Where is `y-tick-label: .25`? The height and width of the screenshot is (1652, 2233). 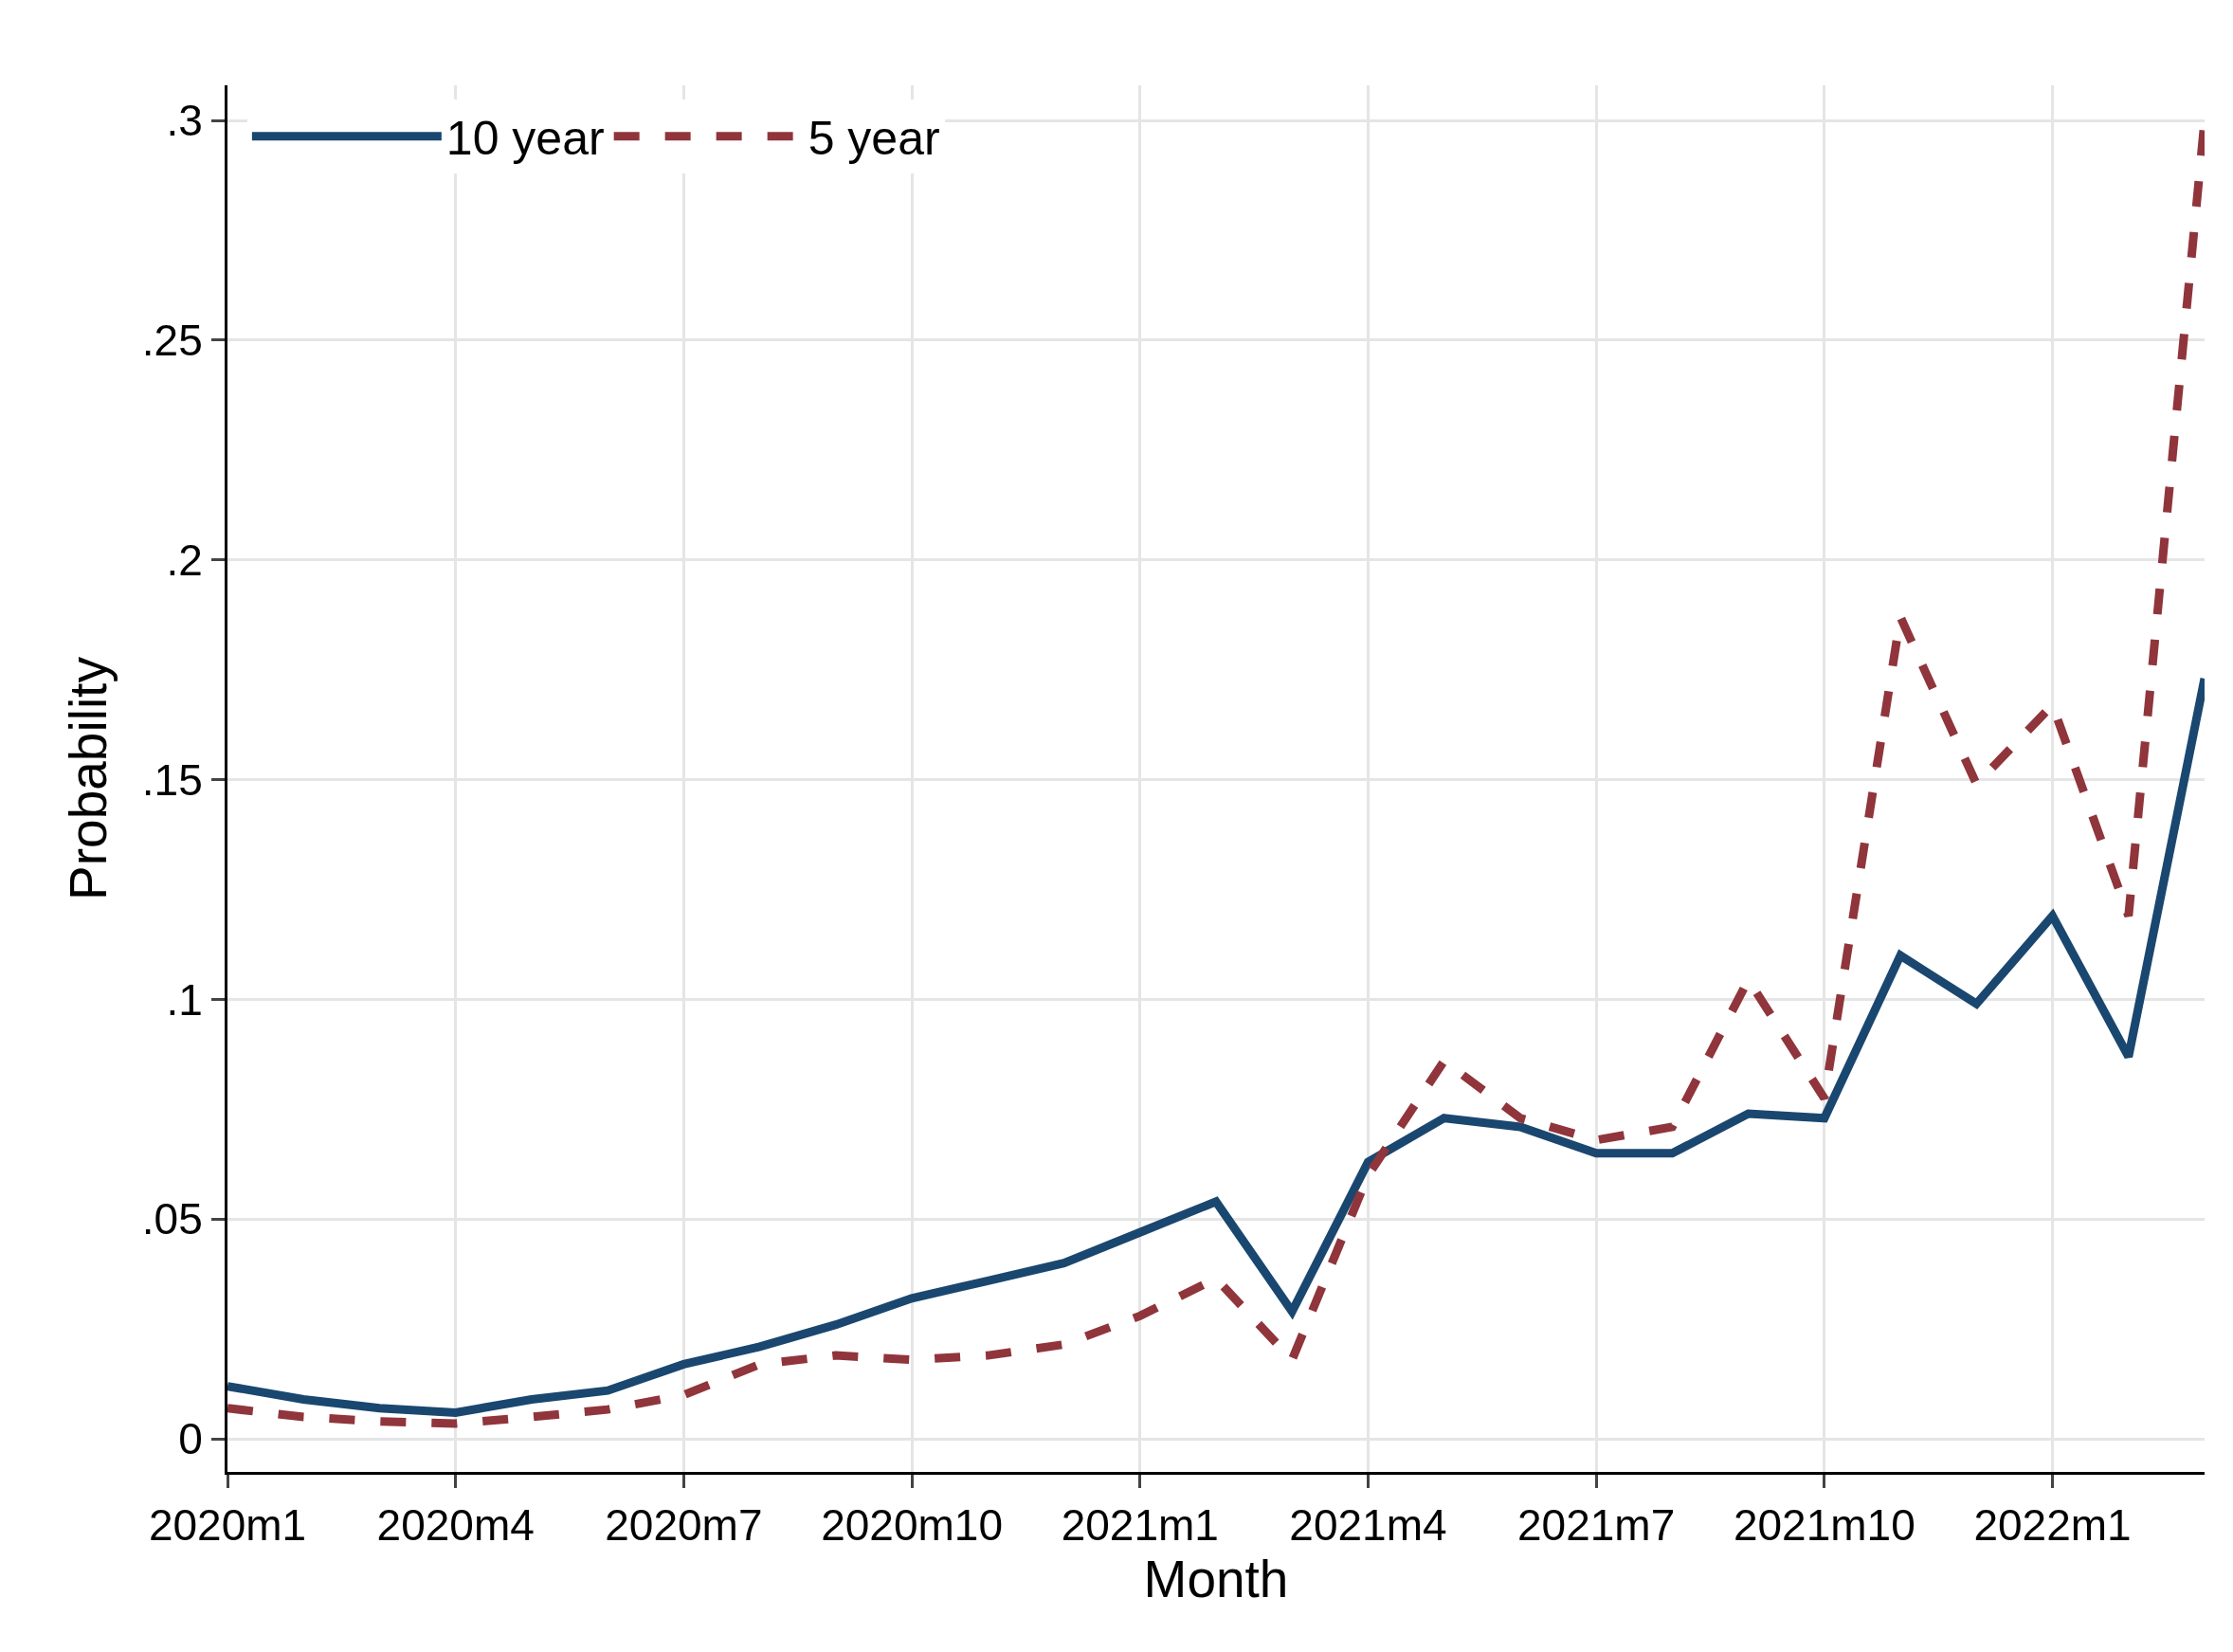
y-tick-label: .25 is located at coordinates (172, 341).